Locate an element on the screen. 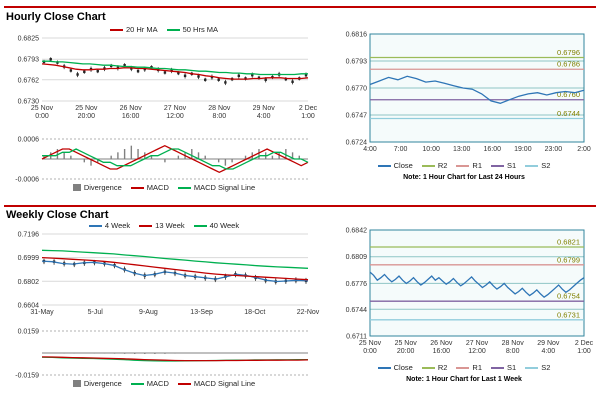 This screenshot has height=413, width=600. y-tick-label: 0.6711 is located at coordinates (356, 337).